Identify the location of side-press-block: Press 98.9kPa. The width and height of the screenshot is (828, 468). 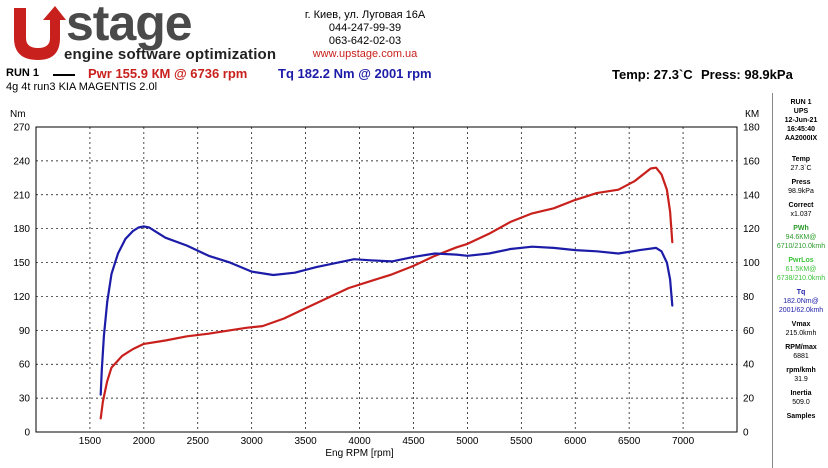
(800, 187).